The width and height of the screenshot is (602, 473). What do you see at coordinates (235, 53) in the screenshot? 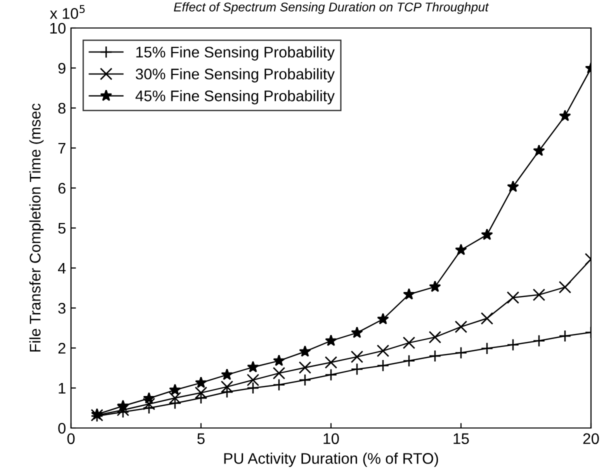
I see `legend-label: 15% Fine Sensing Probability` at bounding box center [235, 53].